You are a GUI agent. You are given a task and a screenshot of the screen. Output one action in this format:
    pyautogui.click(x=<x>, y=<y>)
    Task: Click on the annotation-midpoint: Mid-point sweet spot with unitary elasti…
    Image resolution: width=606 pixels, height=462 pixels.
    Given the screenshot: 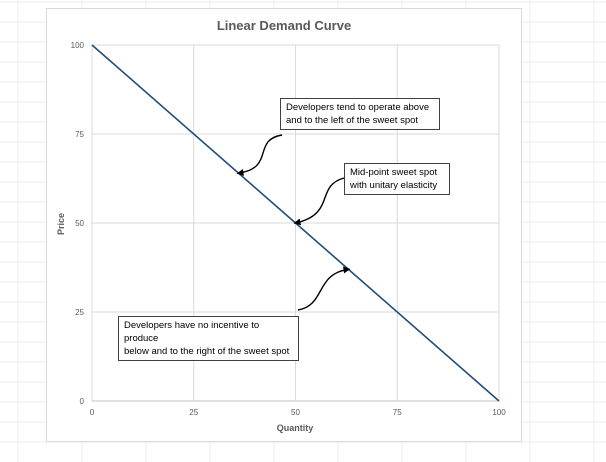 What is the action you would take?
    pyautogui.click(x=397, y=179)
    